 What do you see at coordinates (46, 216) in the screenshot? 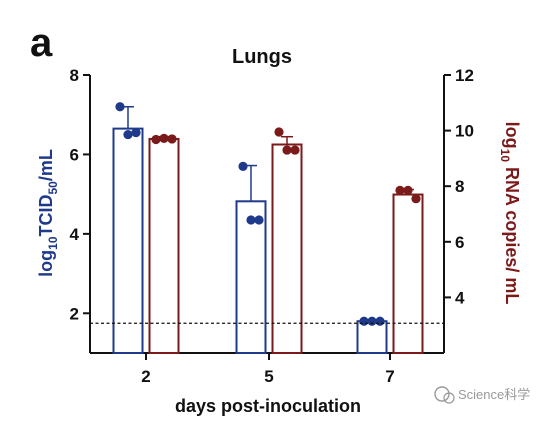
I see `y-left-label-mid: TCID` at bounding box center [46, 216].